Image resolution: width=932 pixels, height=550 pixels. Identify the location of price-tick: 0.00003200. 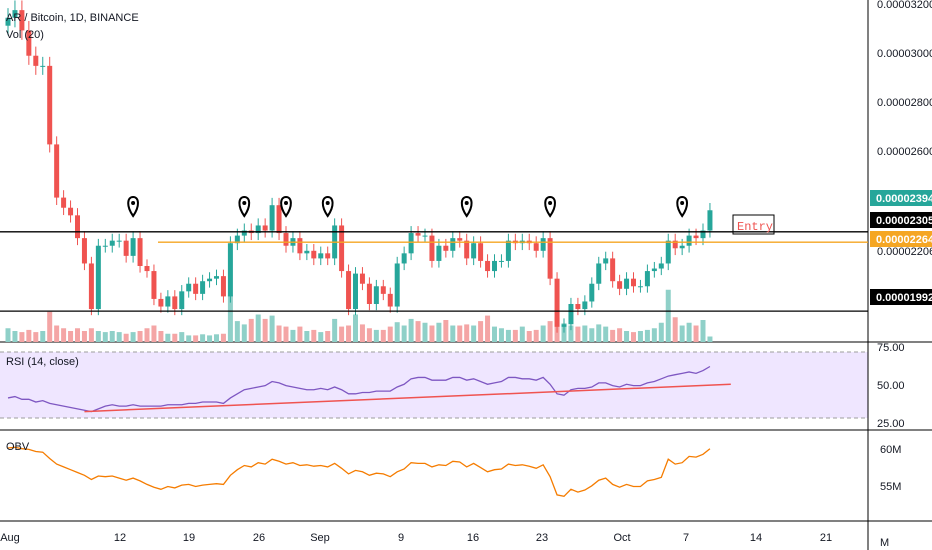
(904, 5).